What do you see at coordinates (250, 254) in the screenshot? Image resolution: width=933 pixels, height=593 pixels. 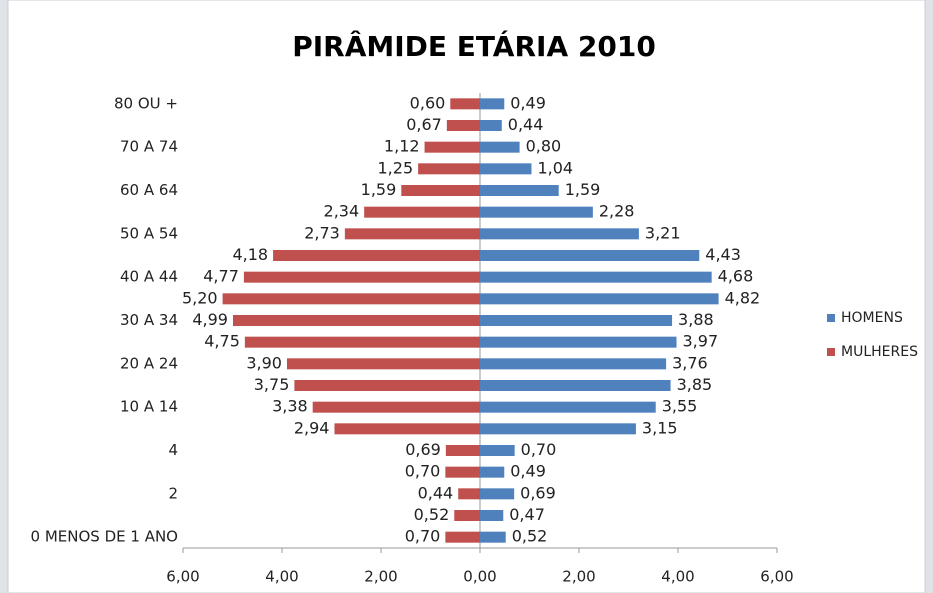 I see `data-label: 4,18` at bounding box center [250, 254].